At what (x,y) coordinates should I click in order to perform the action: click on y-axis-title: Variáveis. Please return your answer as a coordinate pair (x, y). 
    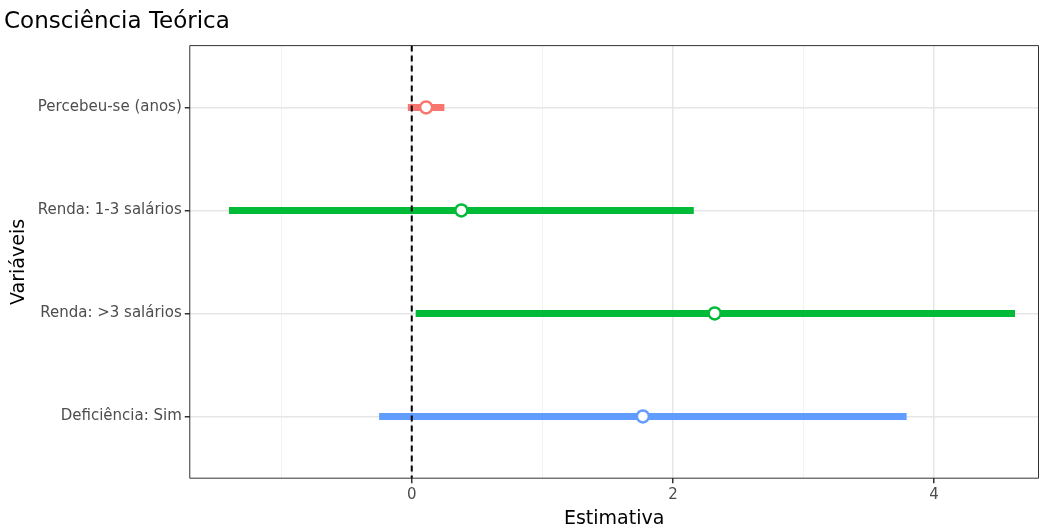
    Looking at the image, I should click on (17, 261).